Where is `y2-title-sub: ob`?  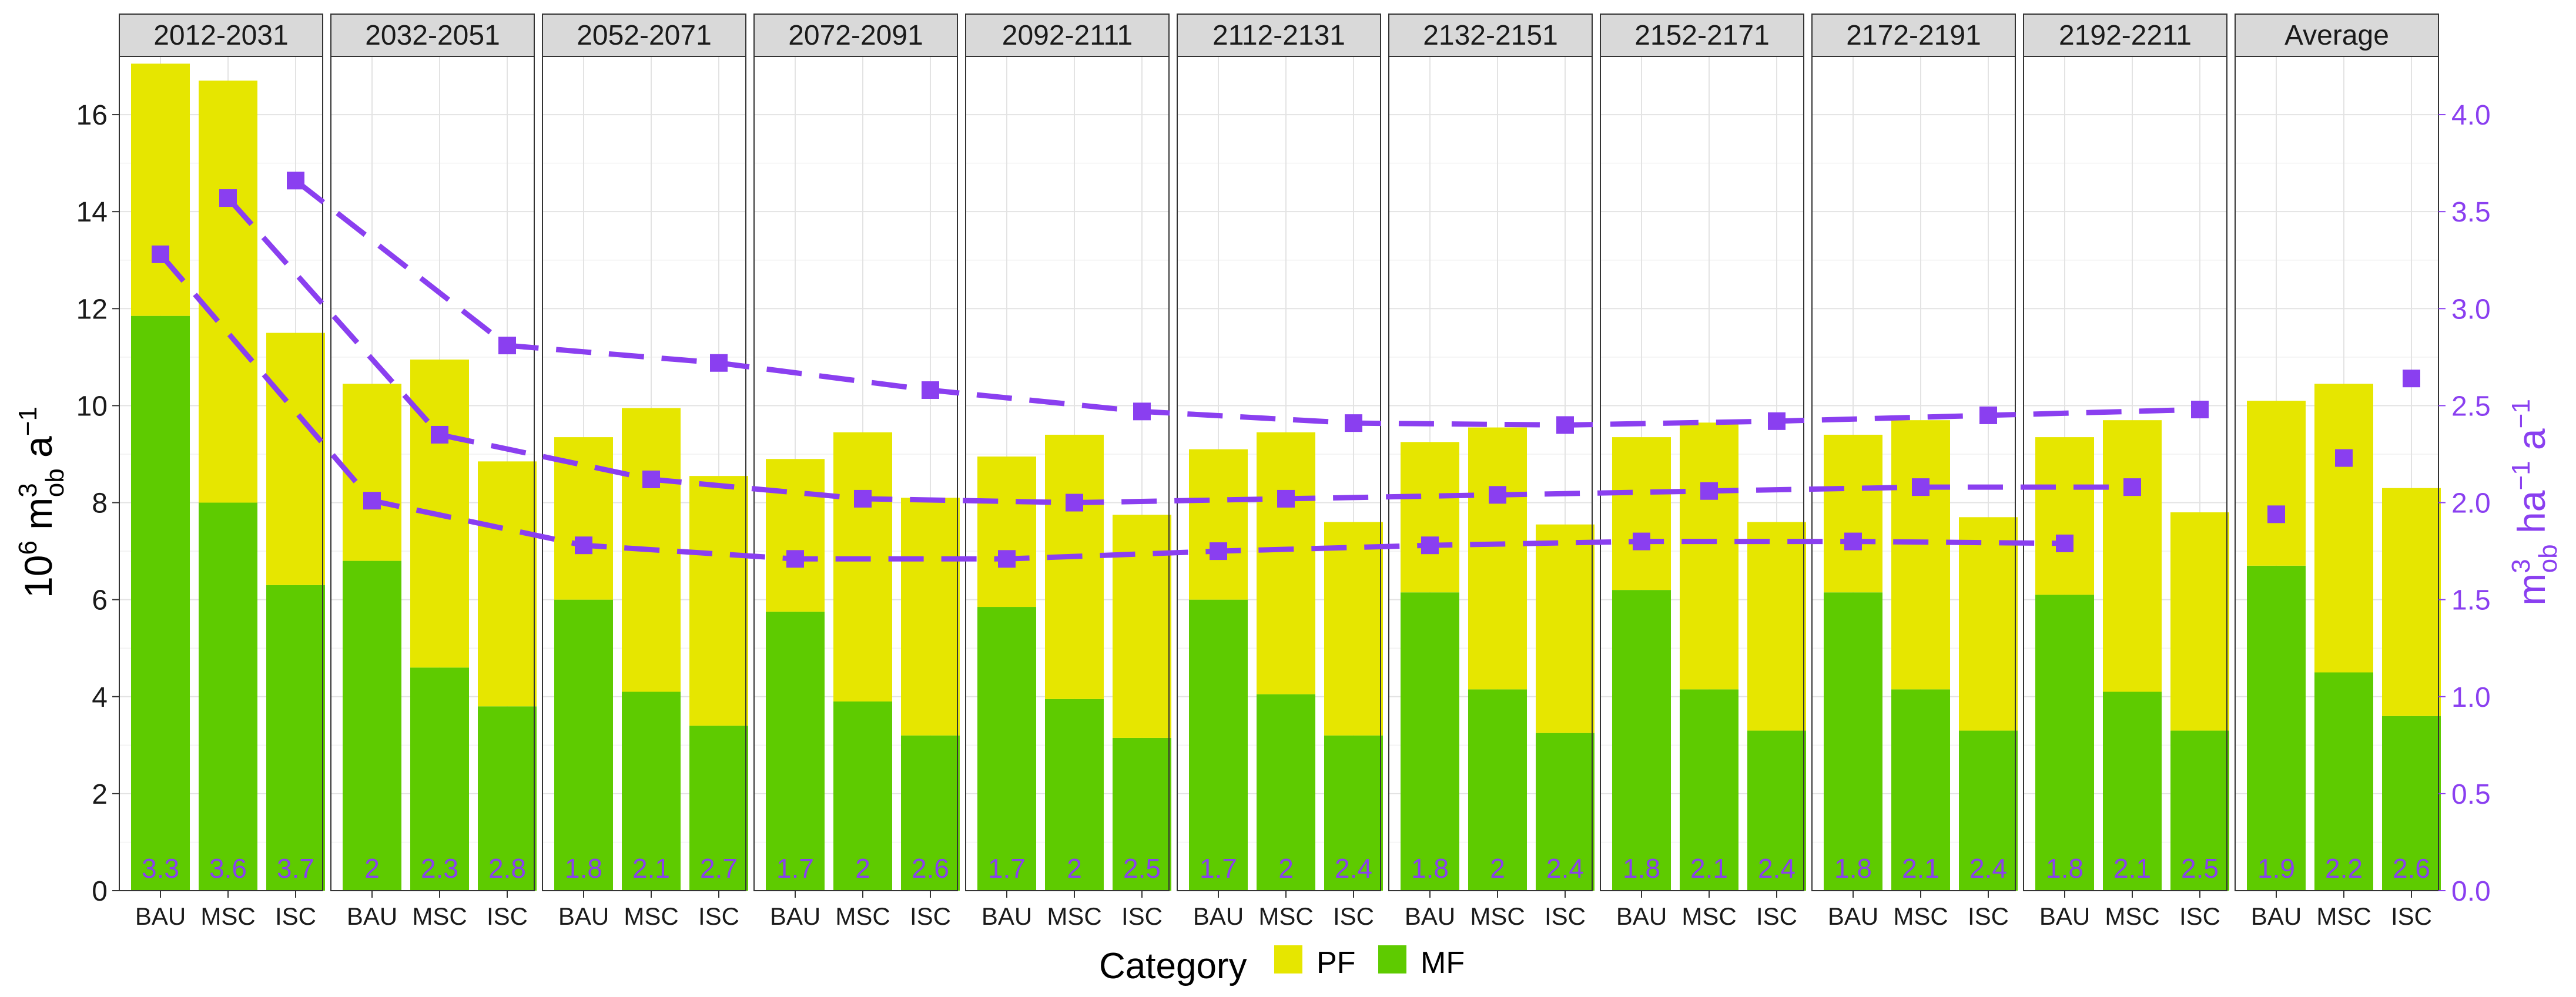
y2-title-sub: ob is located at coordinates (2548, 558).